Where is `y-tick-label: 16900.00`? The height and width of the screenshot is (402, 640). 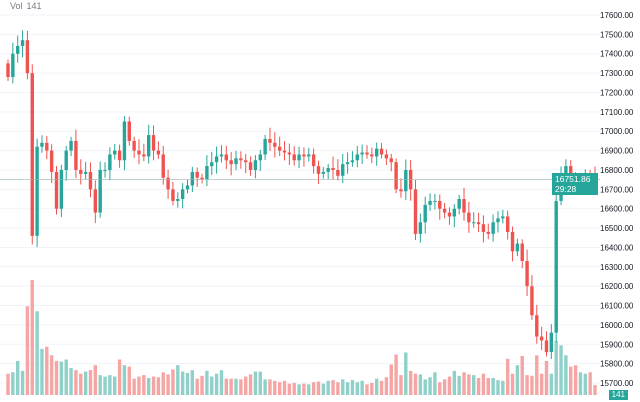
y-tick-label: 16900.00 is located at coordinates (617, 151).